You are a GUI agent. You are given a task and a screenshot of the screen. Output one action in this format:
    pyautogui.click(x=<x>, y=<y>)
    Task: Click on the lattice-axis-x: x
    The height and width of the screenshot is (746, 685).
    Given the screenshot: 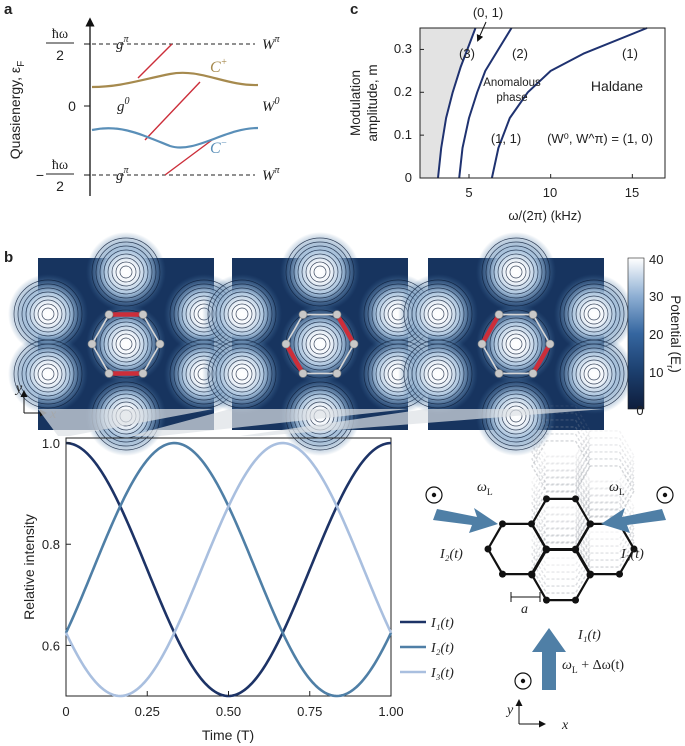 What is the action you would take?
    pyautogui.click(x=565, y=725)
    